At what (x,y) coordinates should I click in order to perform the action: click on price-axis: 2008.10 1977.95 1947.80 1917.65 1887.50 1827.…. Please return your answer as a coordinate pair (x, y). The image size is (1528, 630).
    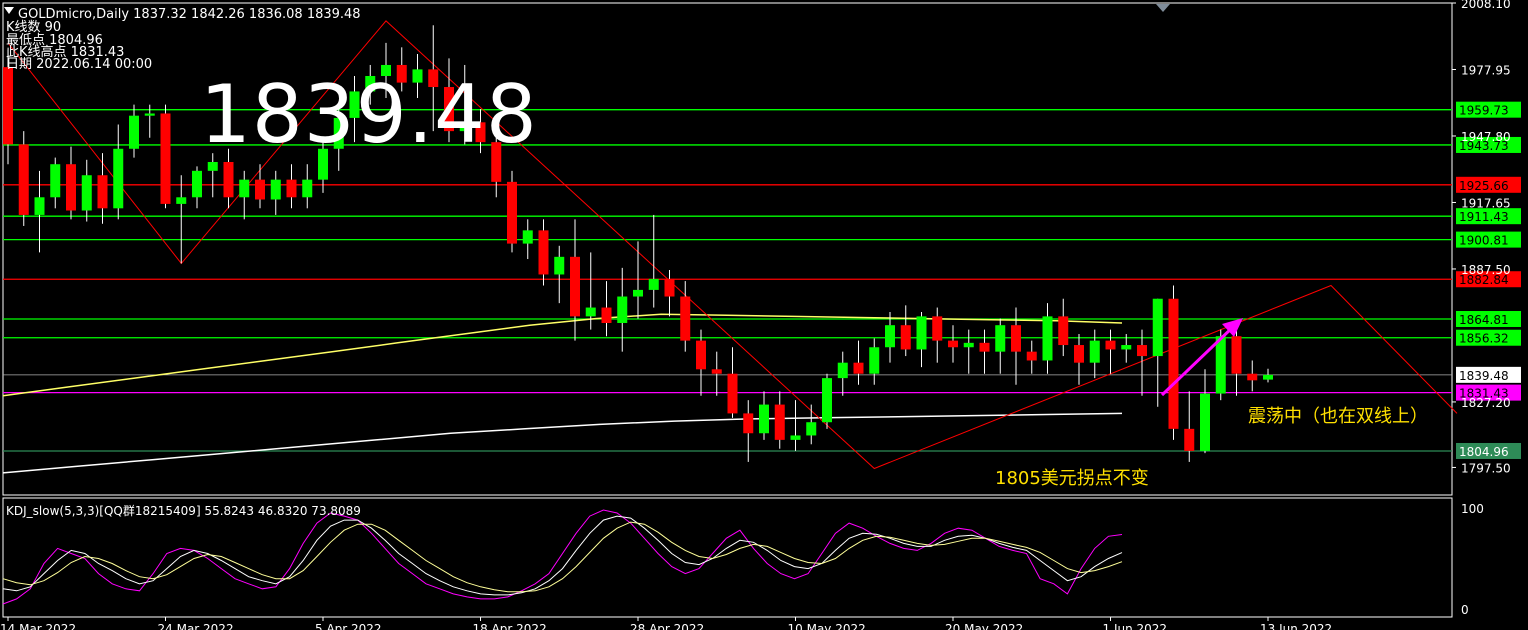
    Looking at the image, I should click on (1481, 237).